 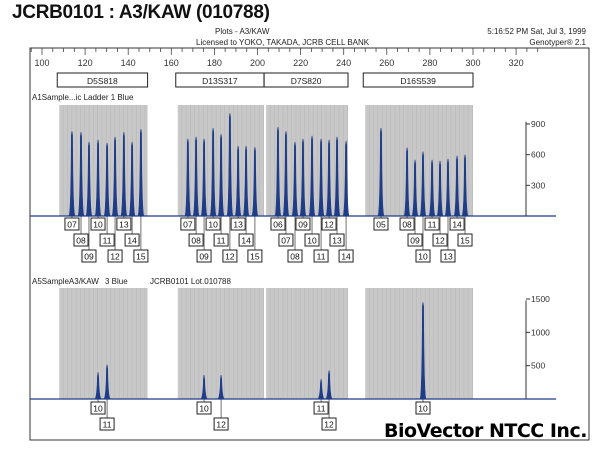 I want to click on plots-label: Plots - A3/KAW, so click(x=242, y=31).